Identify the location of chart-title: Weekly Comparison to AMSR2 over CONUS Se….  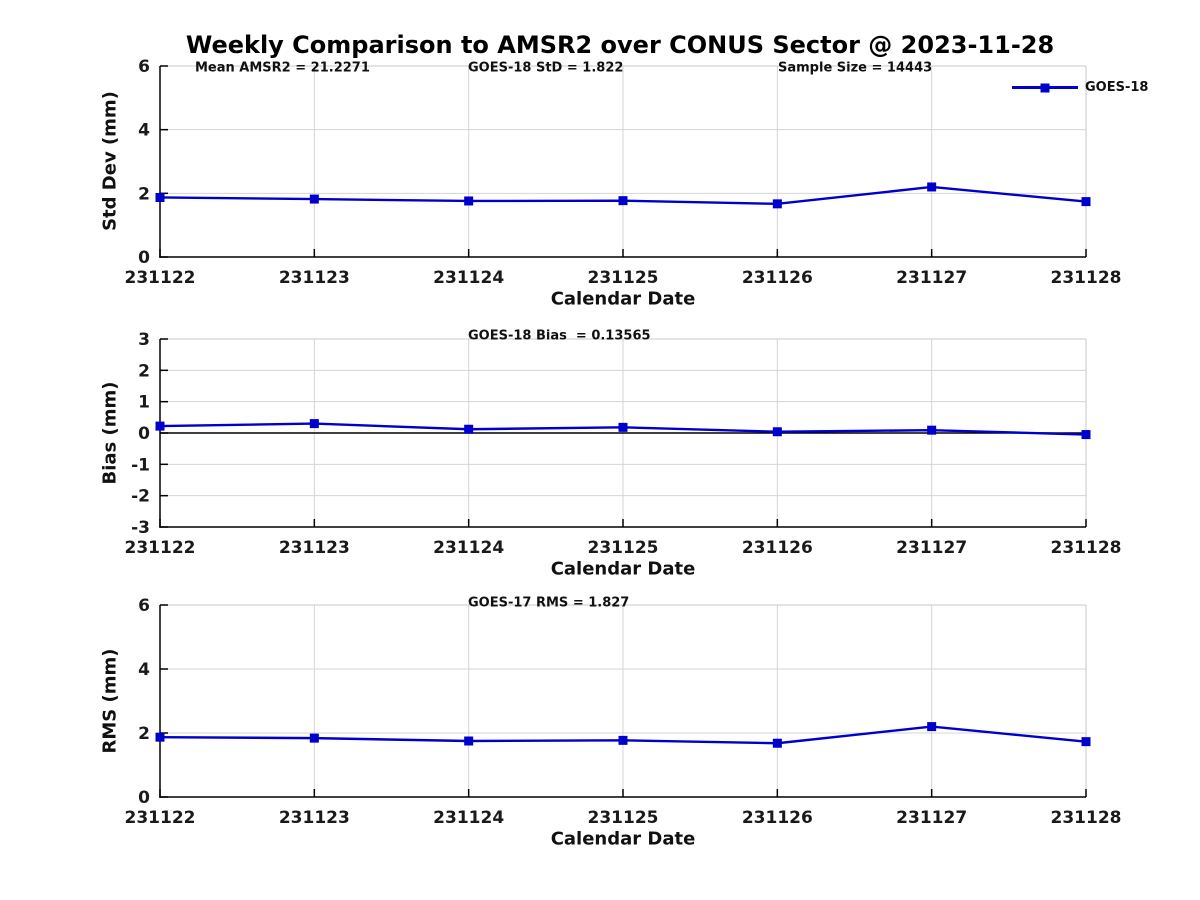
(620, 45).